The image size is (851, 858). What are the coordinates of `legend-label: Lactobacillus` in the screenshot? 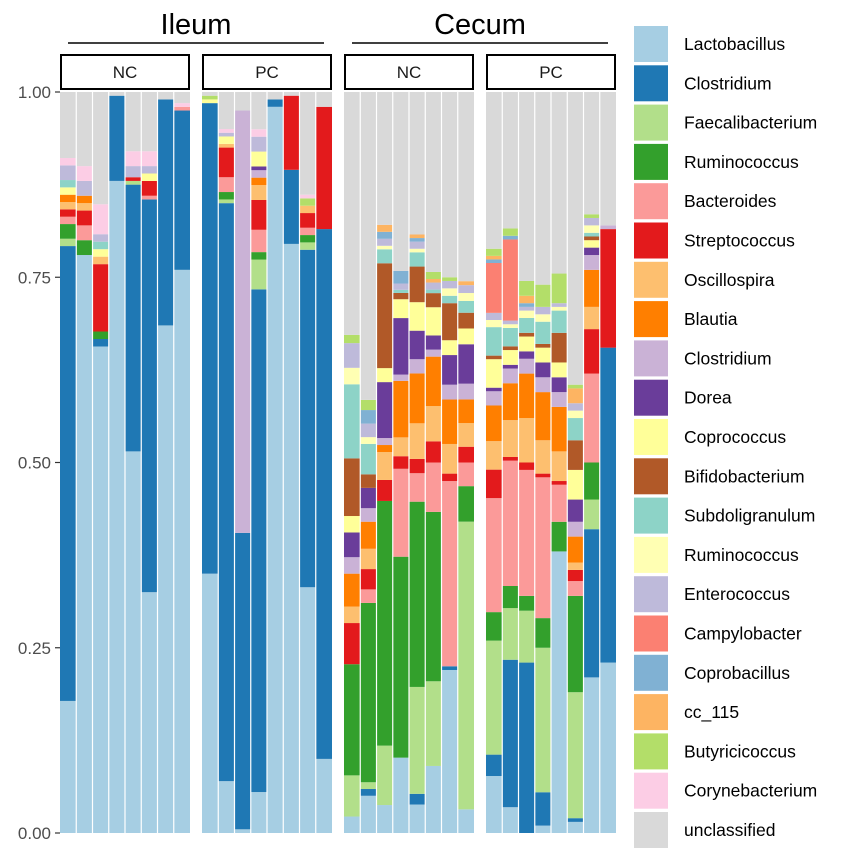 It's located at (734, 44).